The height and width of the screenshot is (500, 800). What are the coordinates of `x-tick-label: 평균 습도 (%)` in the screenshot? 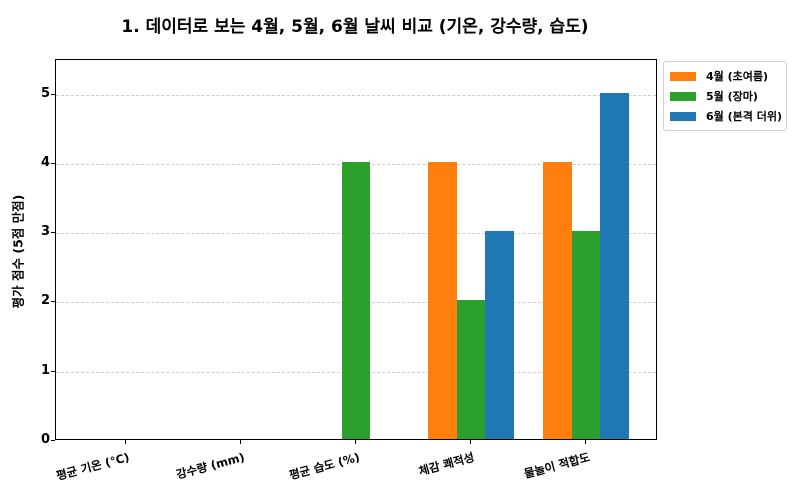 It's located at (324, 466).